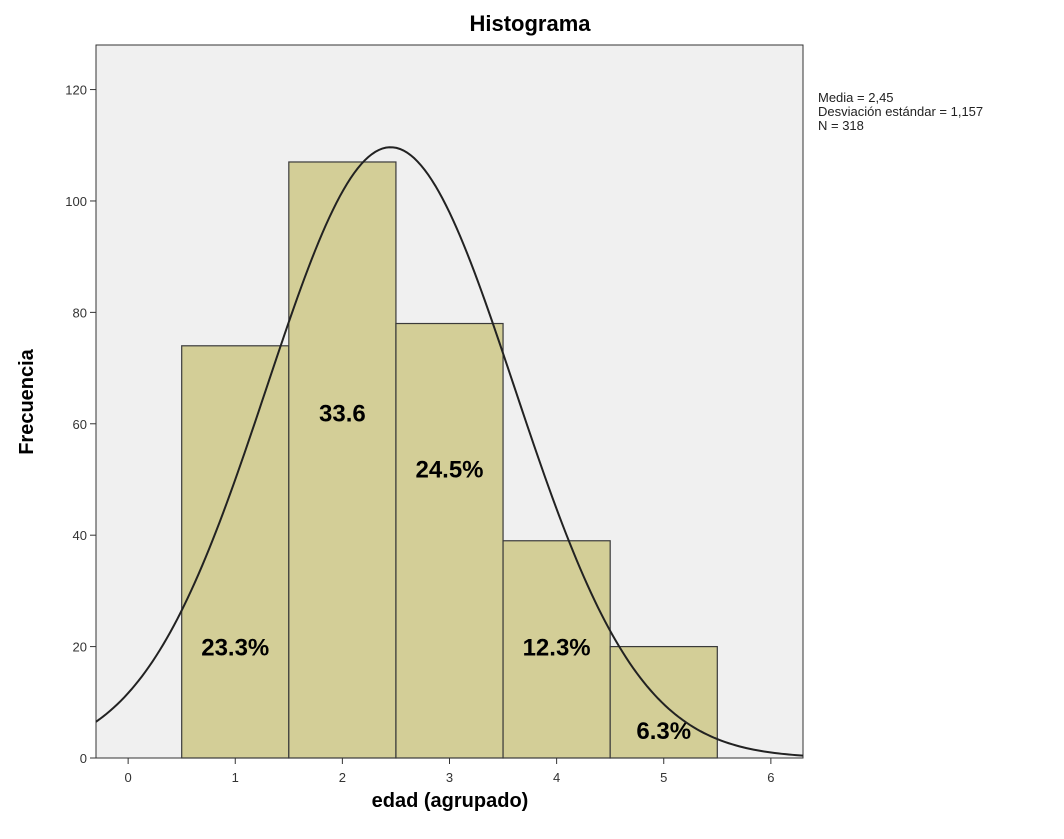 Image resolution: width=1064 pixels, height=839 pixels. What do you see at coordinates (76, 201) in the screenshot?
I see `y-tick-label: 100` at bounding box center [76, 201].